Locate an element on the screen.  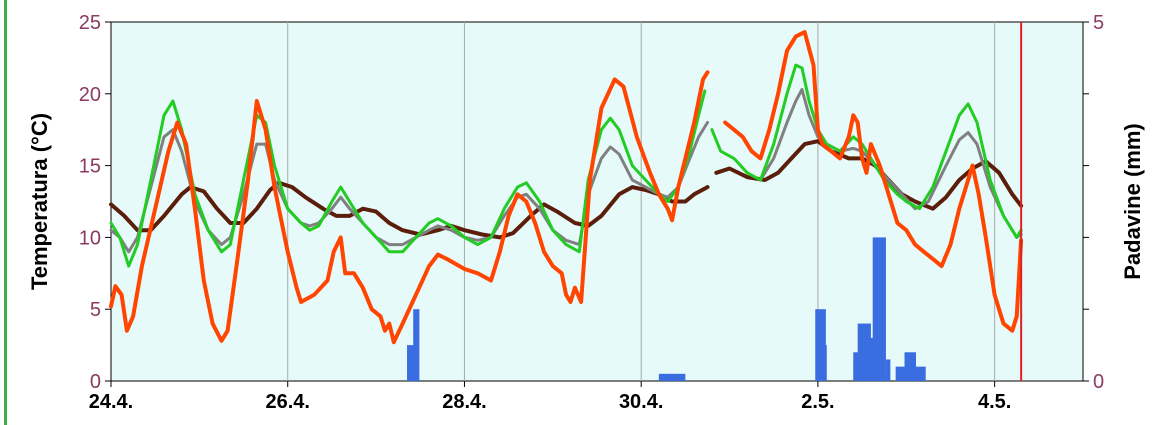
right-tick-label: 0 is located at coordinates (1098, 382).